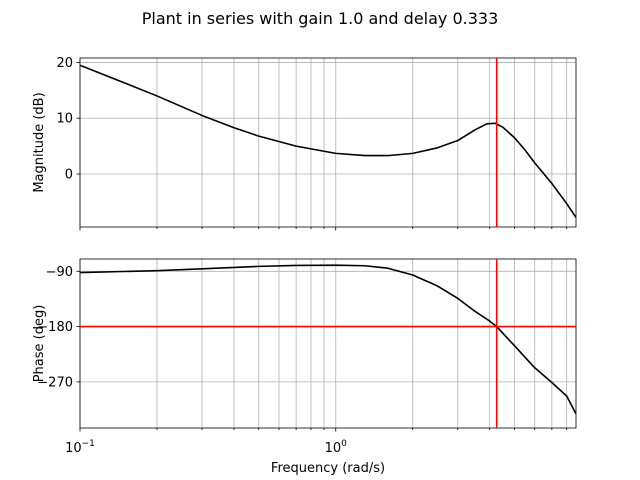 The image size is (640, 480). What do you see at coordinates (39, 344) in the screenshot?
I see `y-axis-label: Phase (deg)` at bounding box center [39, 344].